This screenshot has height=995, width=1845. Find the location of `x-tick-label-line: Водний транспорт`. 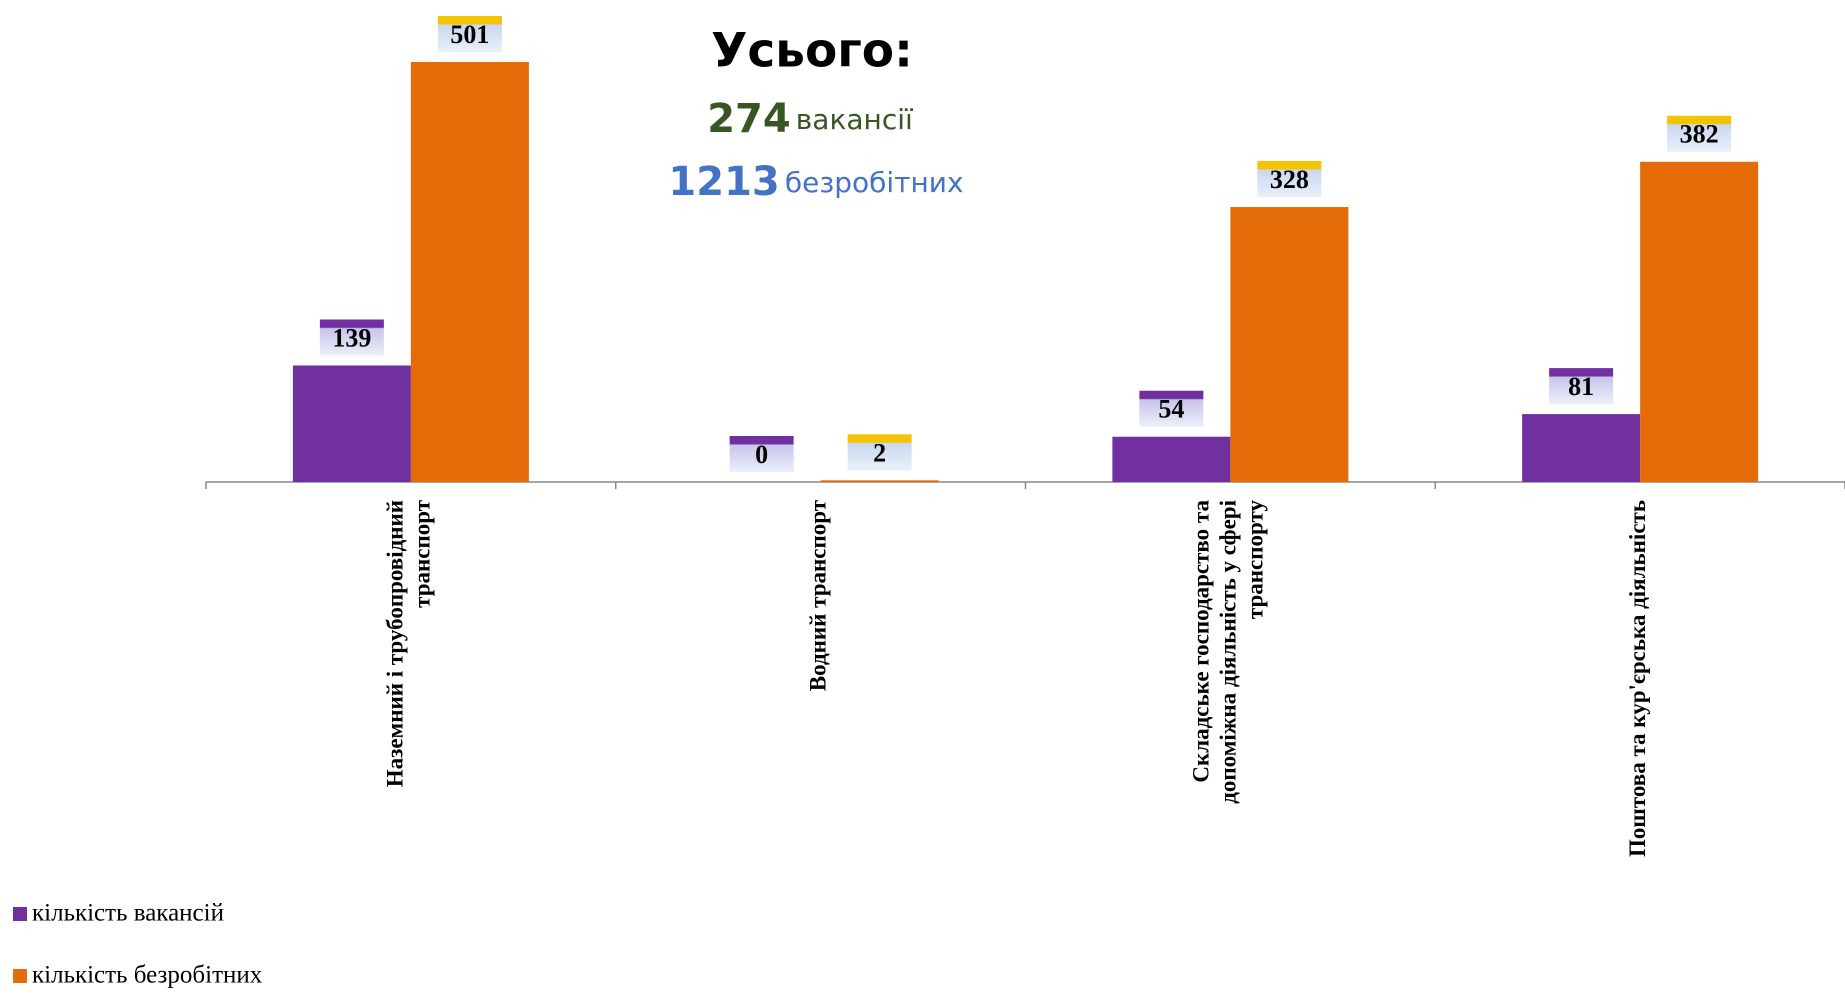

x-tick-label-line: Водний транспорт is located at coordinates (818, 595).